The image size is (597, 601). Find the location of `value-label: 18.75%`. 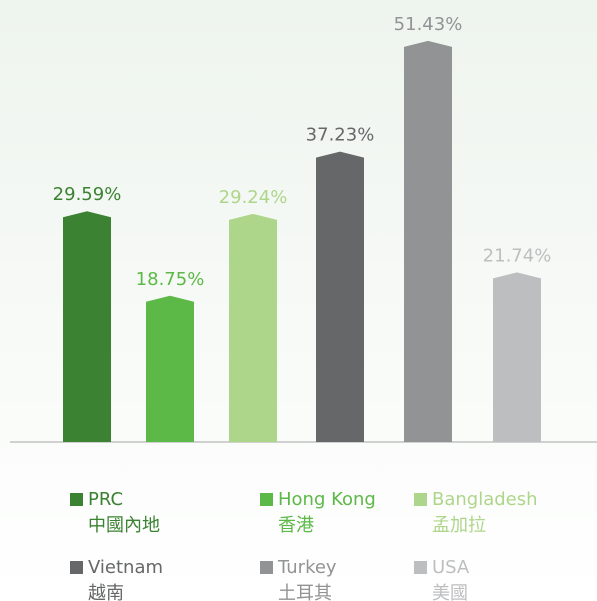

value-label: 18.75% is located at coordinates (170, 279).